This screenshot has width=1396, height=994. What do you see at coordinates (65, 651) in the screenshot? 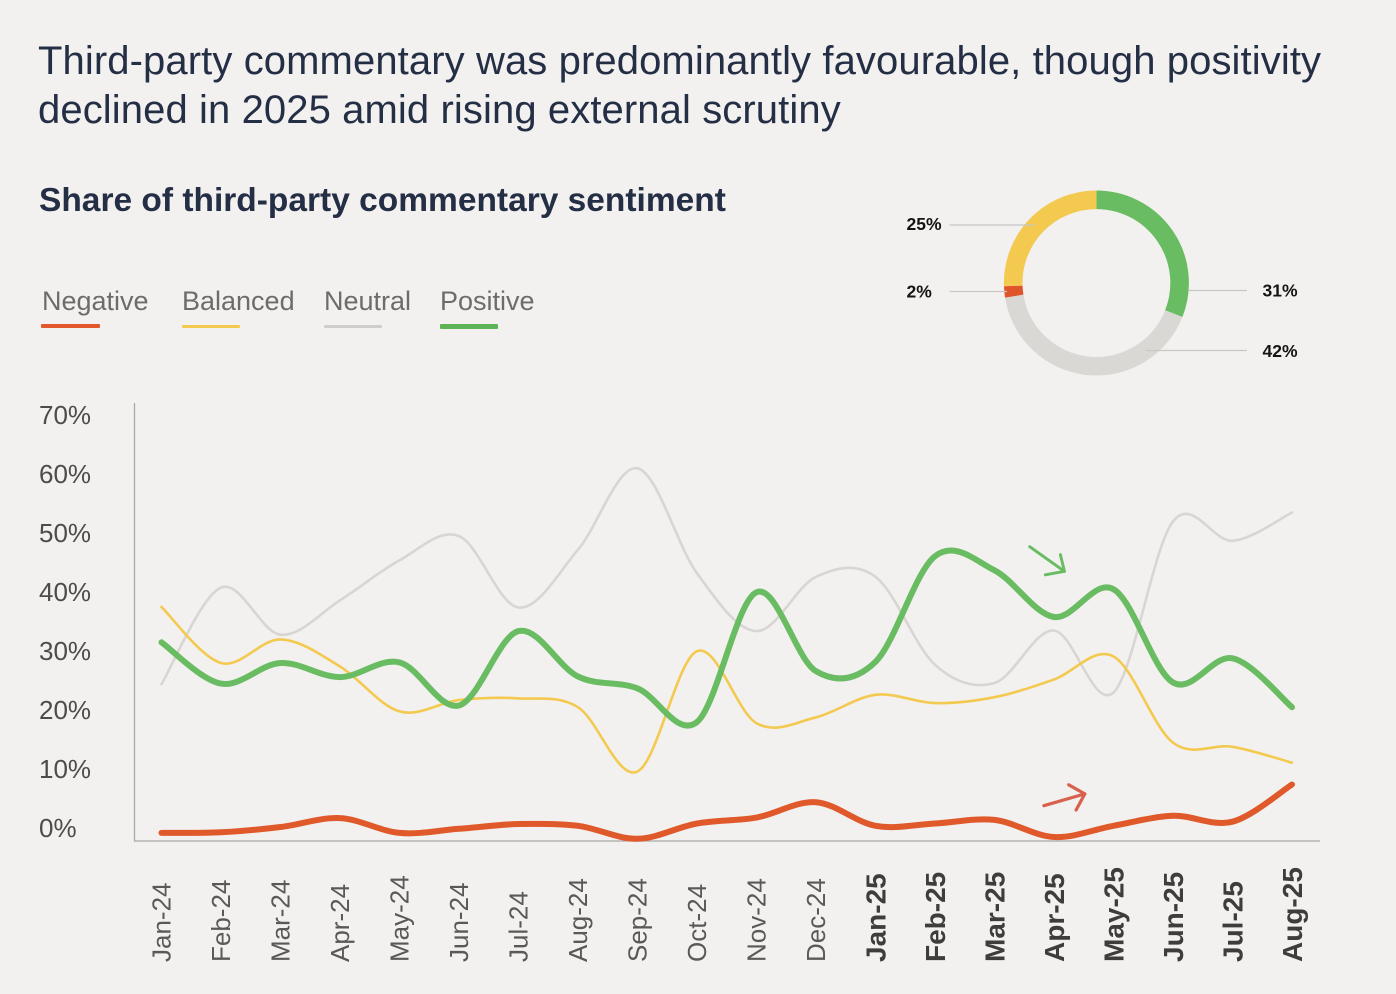
I see `svg-text: 30%` at bounding box center [65, 651].